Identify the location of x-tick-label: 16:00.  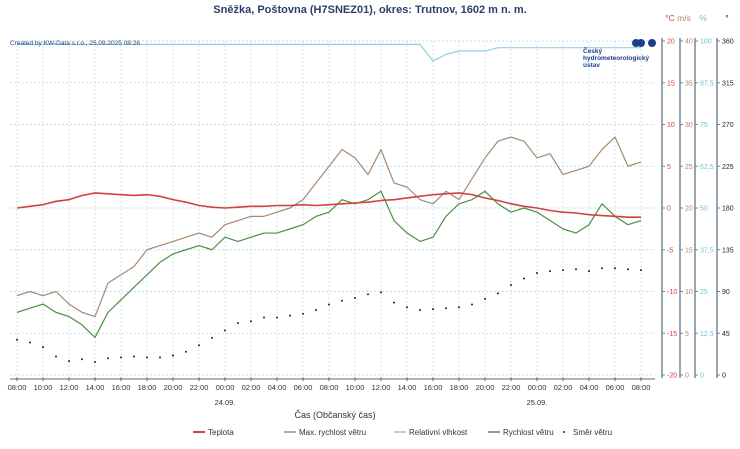
(121, 387).